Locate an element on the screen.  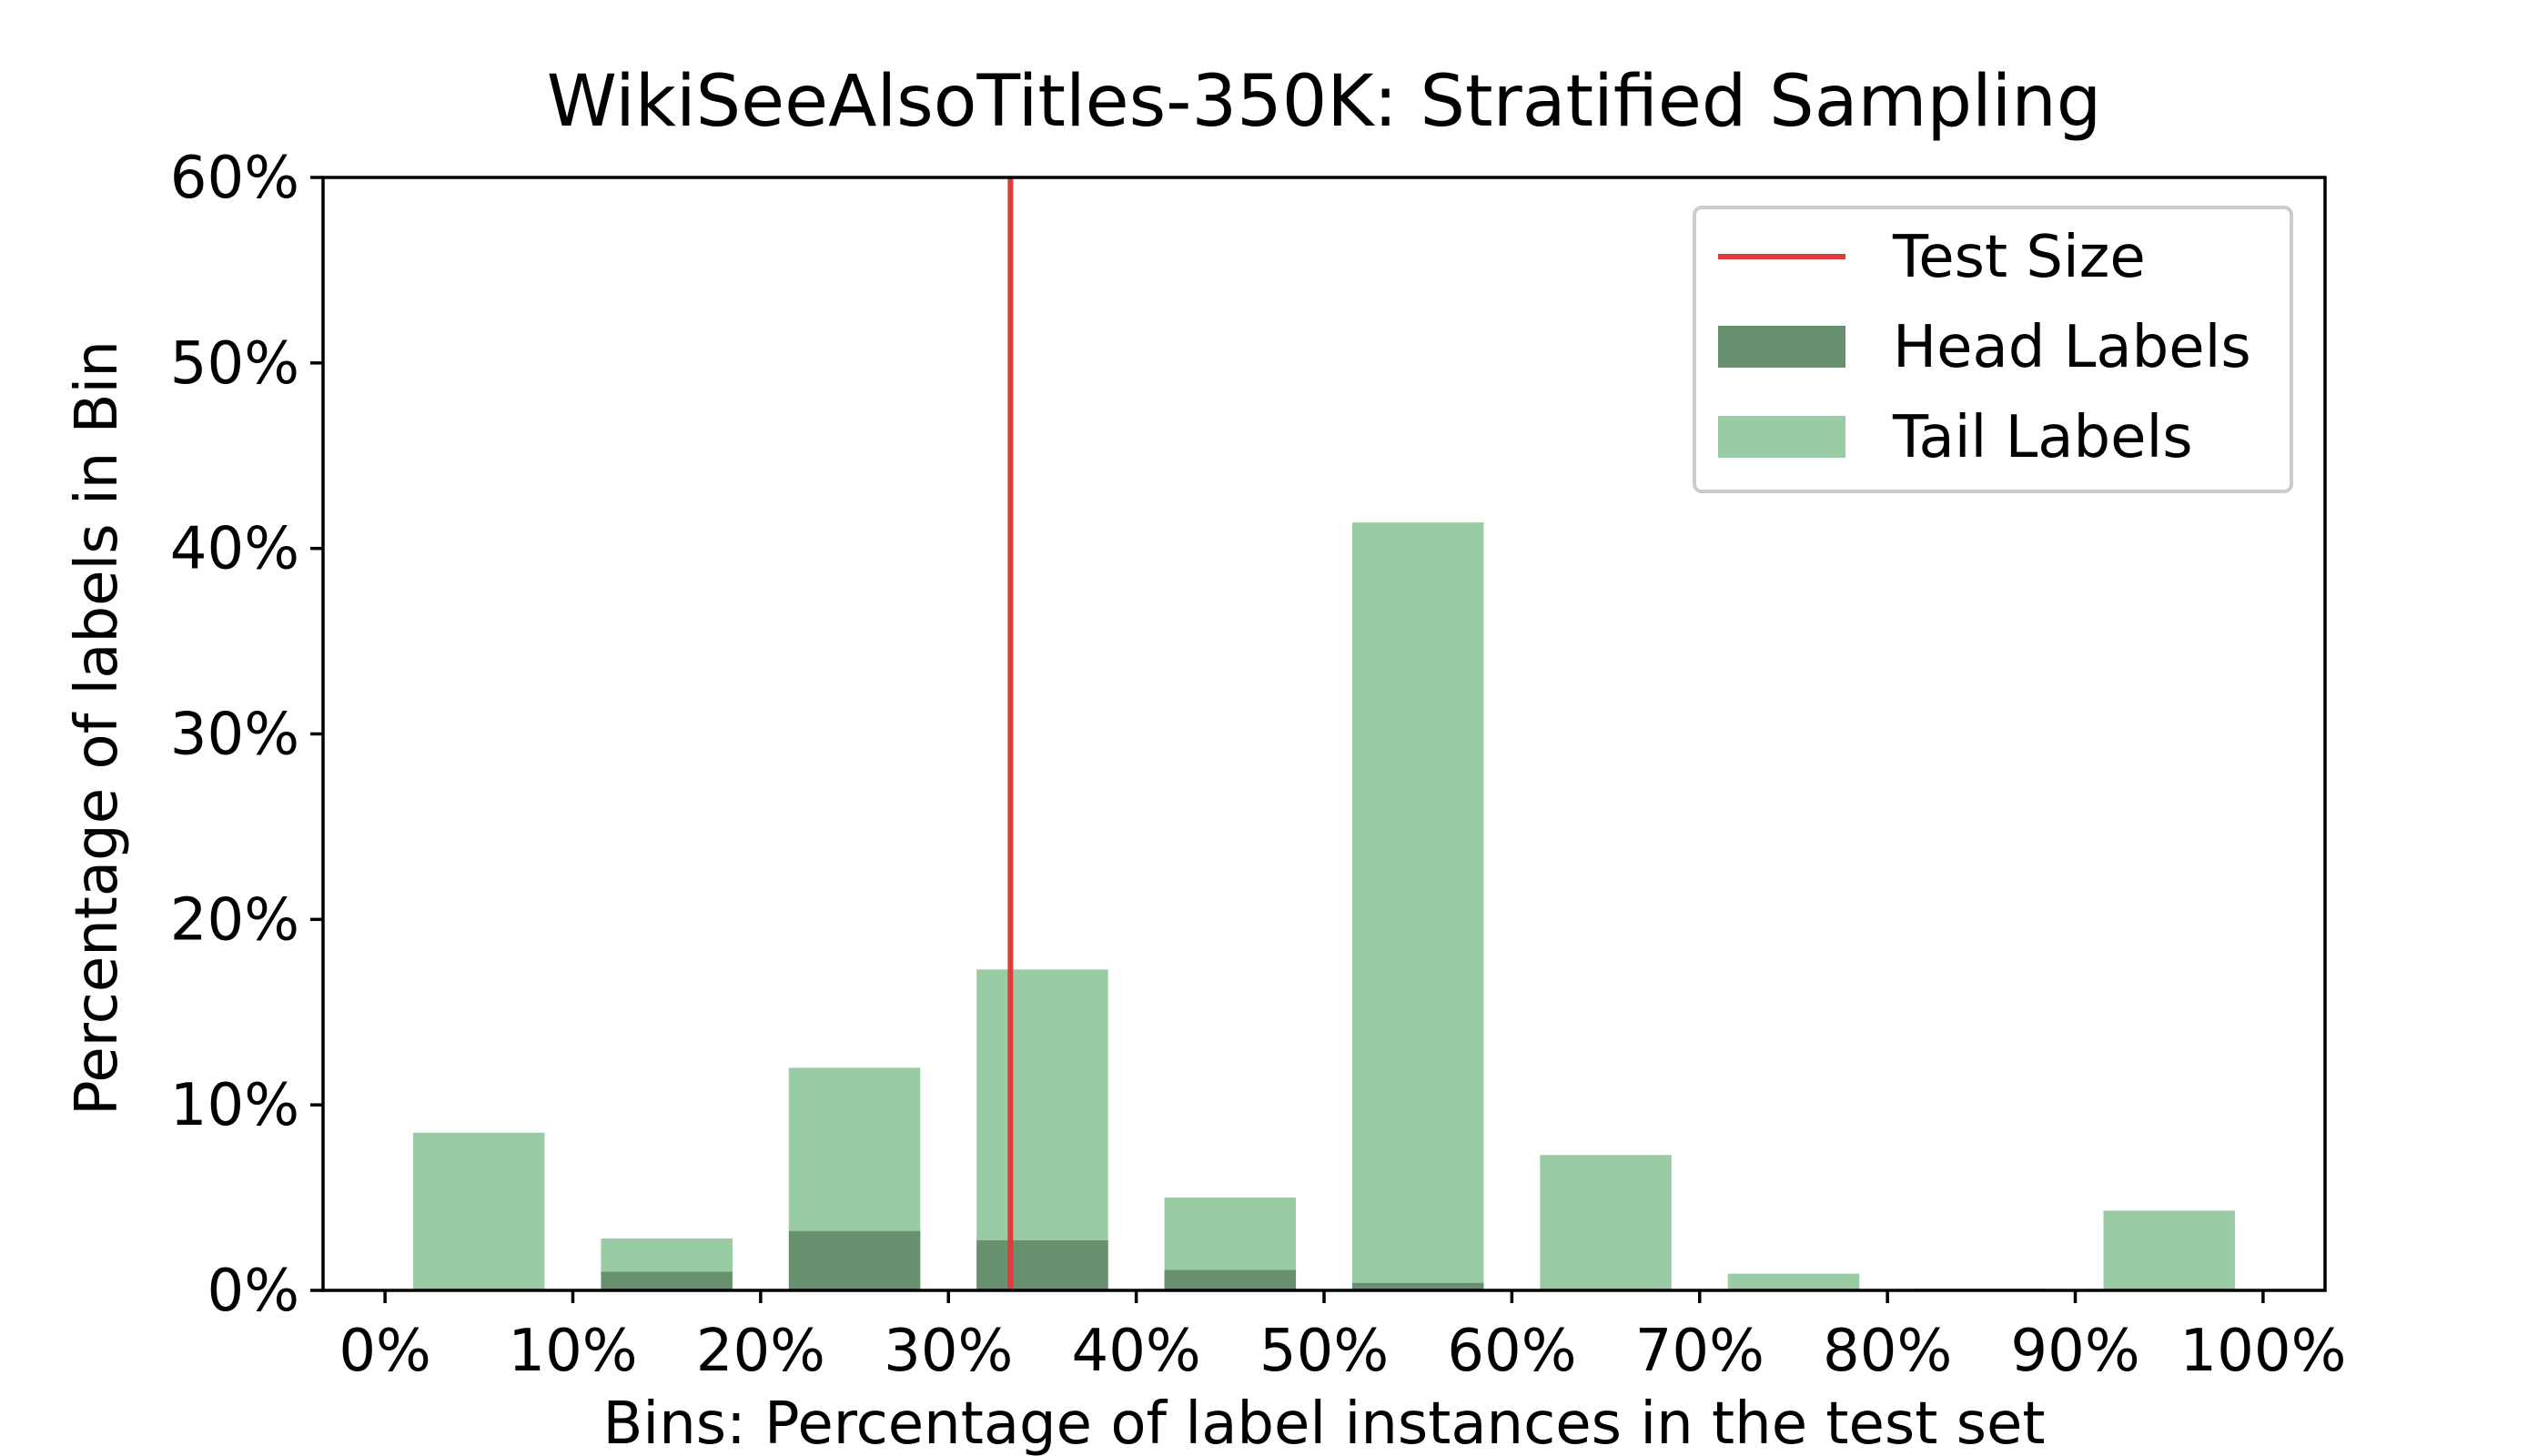
x-tick-label: 80% is located at coordinates (1888, 1352).